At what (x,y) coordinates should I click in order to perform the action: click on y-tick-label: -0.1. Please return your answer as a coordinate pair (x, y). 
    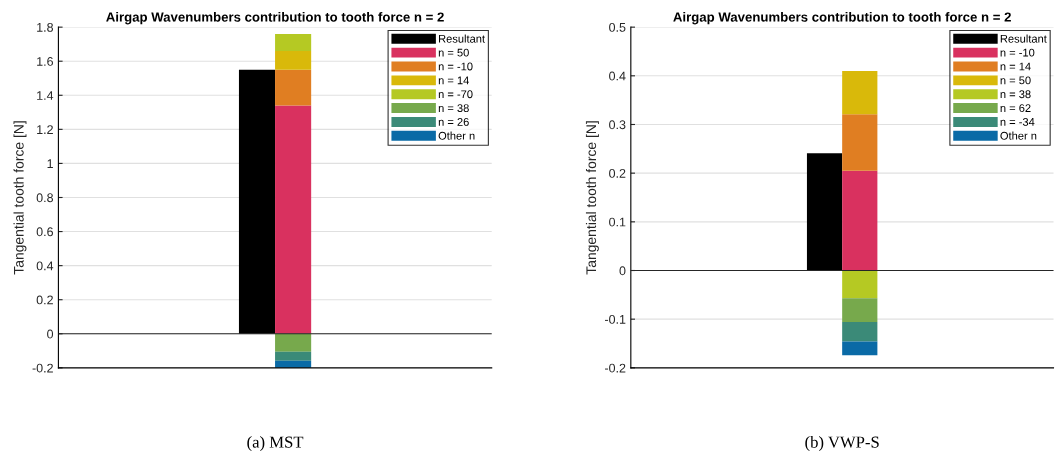
    Looking at the image, I should click on (615, 319).